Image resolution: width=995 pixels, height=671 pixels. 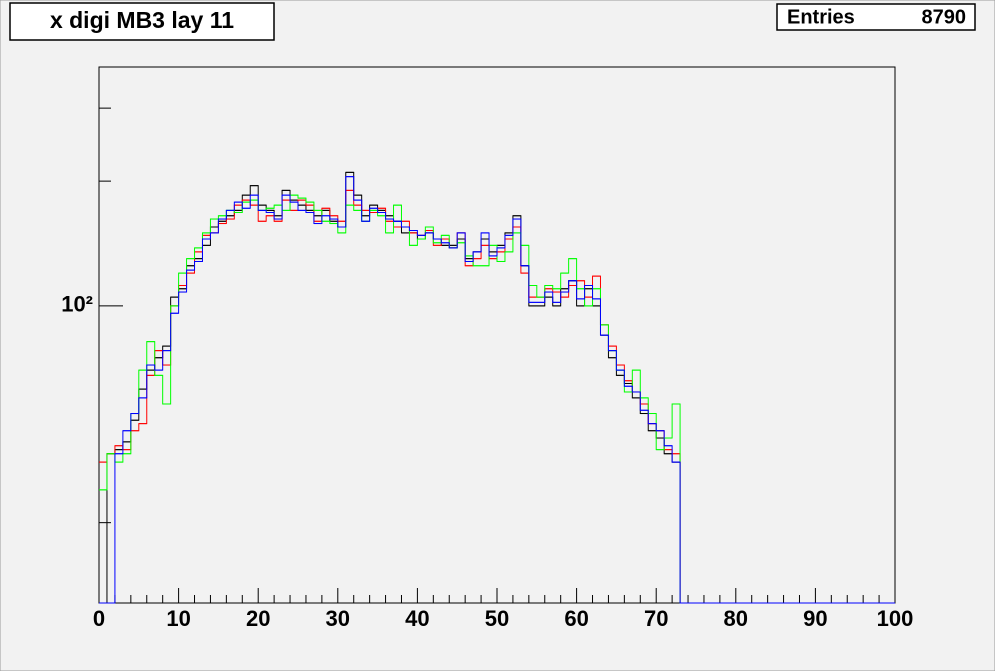 I want to click on x-tick-label: 70, so click(x=656, y=618).